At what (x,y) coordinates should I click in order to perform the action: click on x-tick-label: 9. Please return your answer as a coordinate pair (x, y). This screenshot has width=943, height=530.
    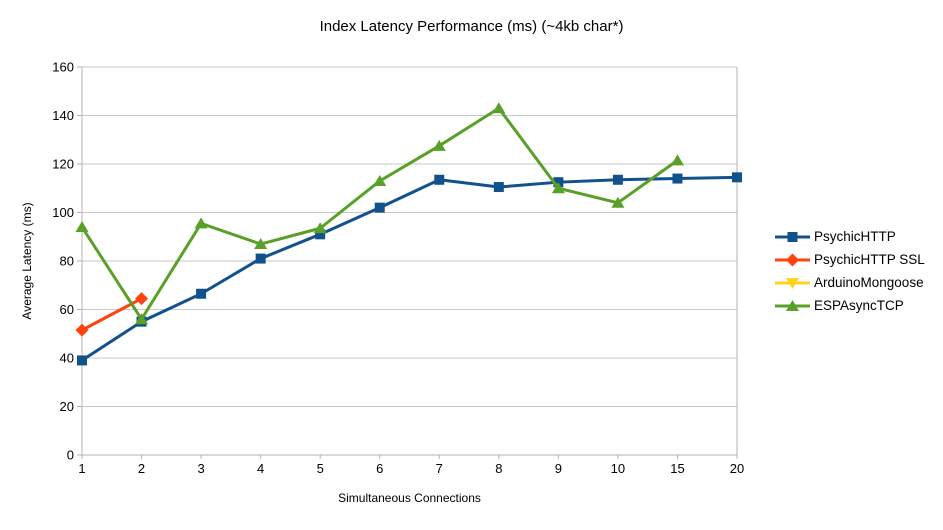
    Looking at the image, I should click on (558, 468).